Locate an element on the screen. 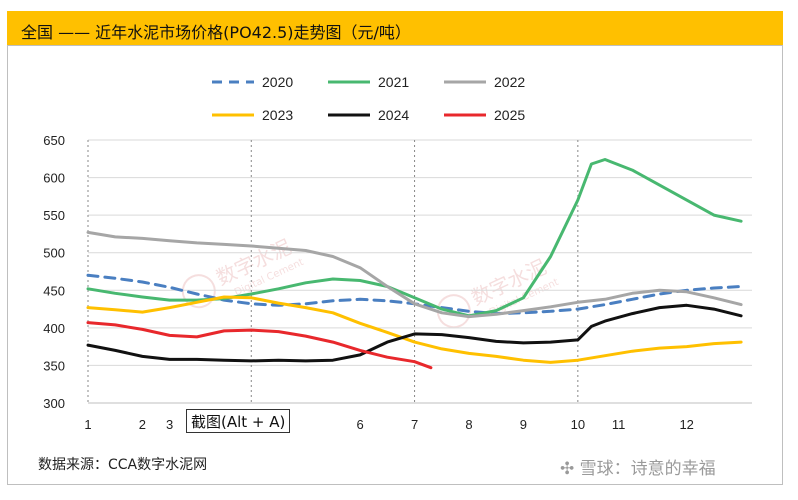 This screenshot has width=798, height=500. y-tick-label-300: 300 is located at coordinates (54, 403).